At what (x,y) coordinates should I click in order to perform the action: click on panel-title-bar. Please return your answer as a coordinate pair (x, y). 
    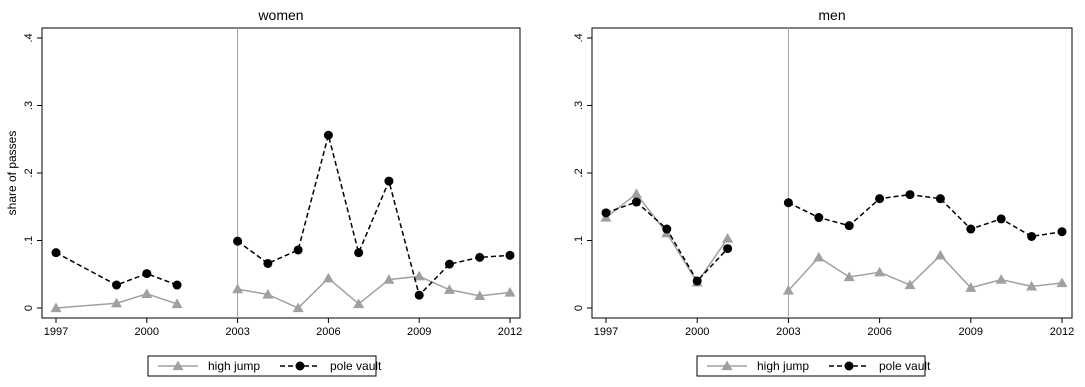
    Looking at the image, I should click on (832, 17).